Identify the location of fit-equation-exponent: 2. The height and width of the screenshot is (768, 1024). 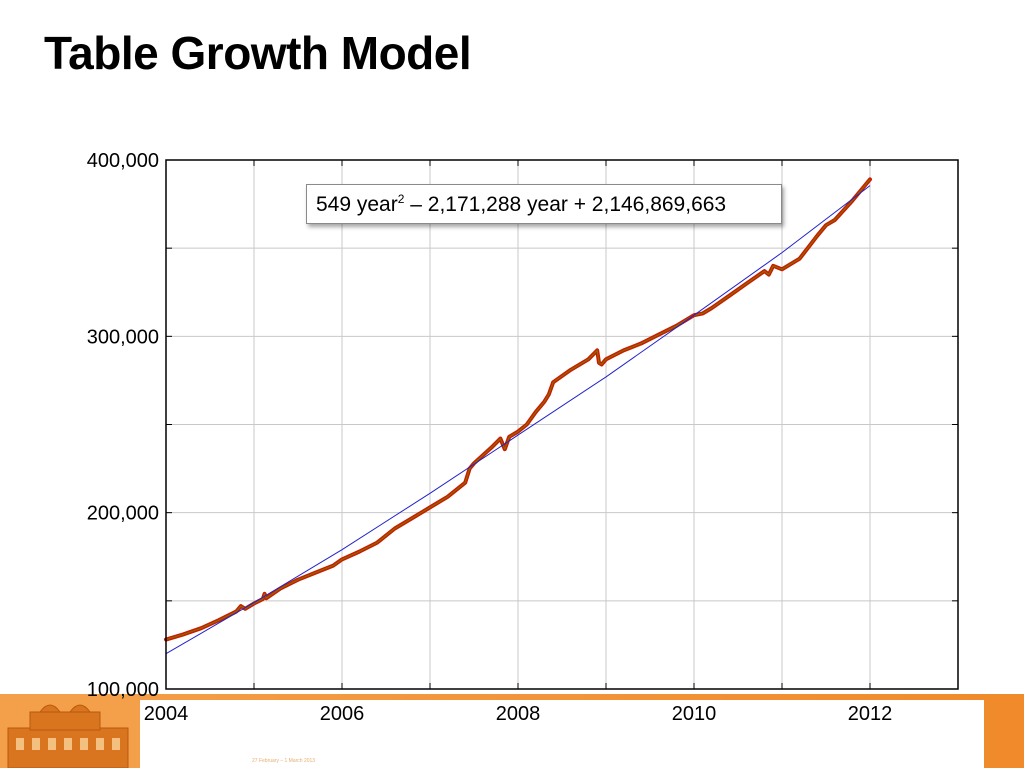
(401, 199).